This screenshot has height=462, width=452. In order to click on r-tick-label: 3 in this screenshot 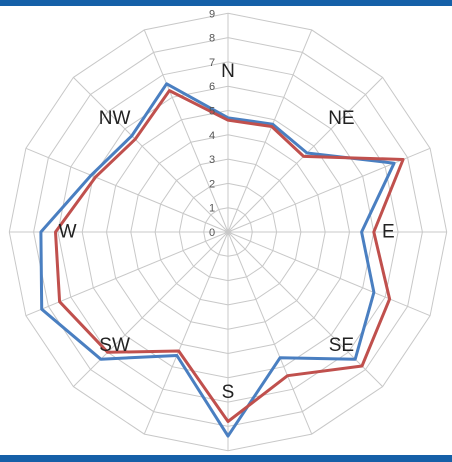, I will do `click(212, 160)`.